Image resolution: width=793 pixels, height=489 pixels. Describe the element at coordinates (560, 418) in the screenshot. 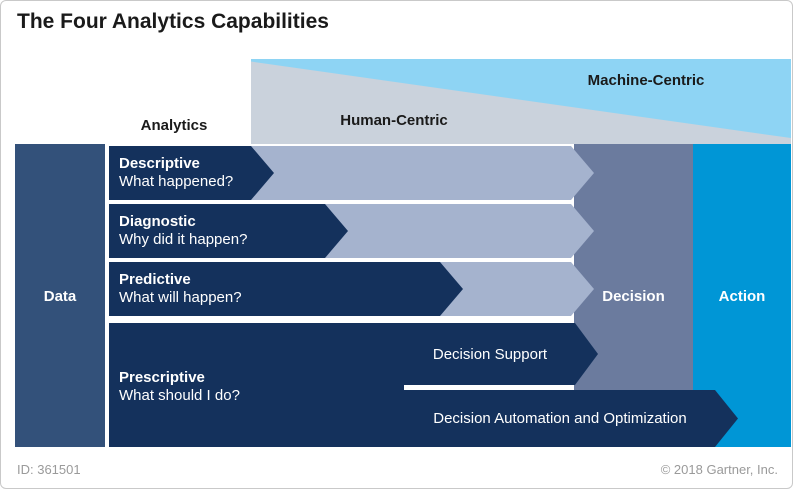

I see `decision-automation-label: Decision Automation and Optimization` at that location.